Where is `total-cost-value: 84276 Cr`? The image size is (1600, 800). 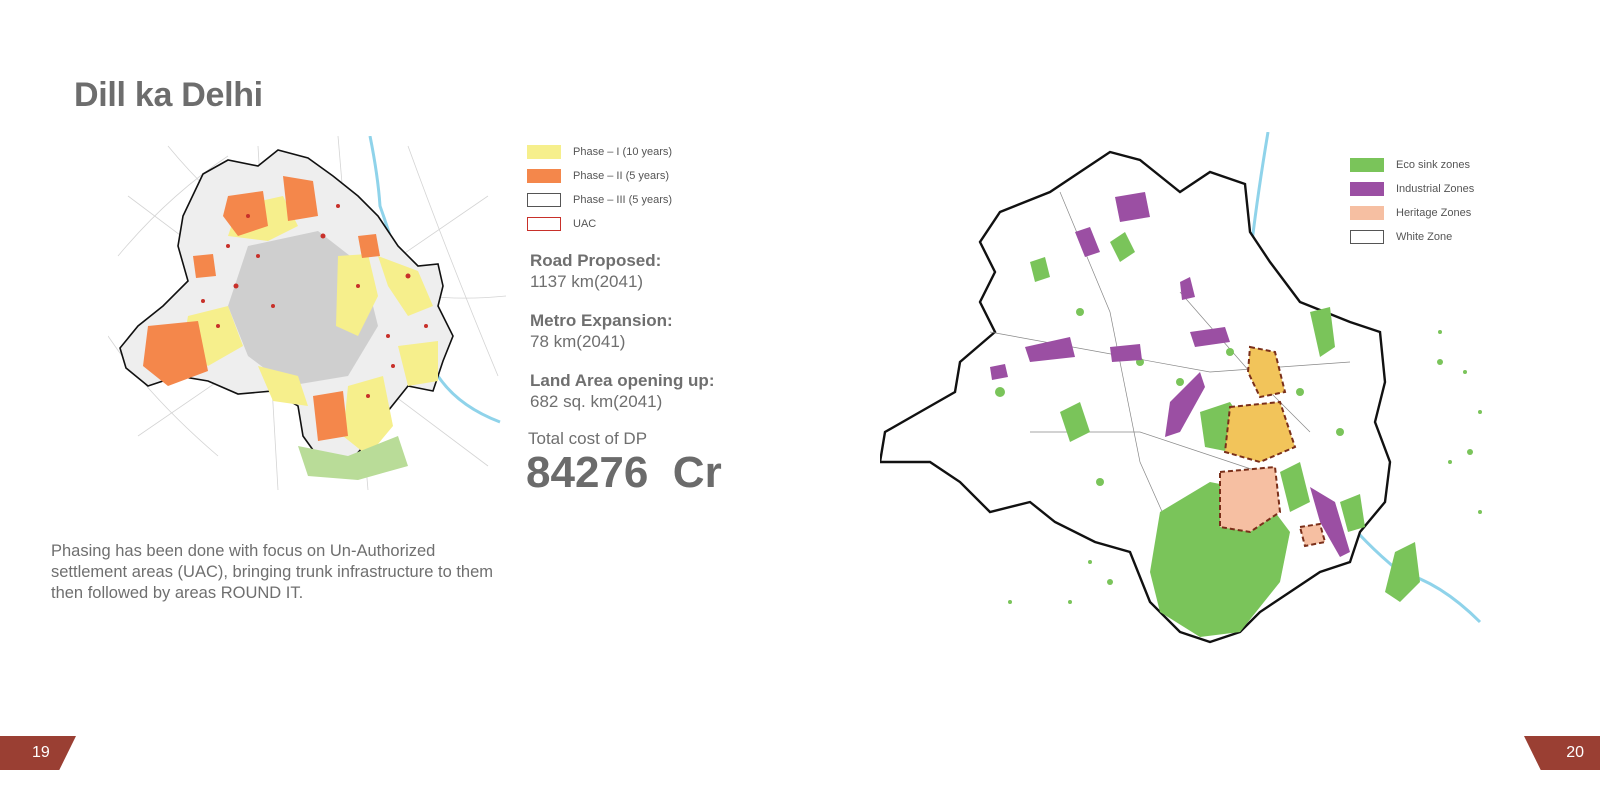 total-cost-value: 84276 Cr is located at coordinates (624, 472).